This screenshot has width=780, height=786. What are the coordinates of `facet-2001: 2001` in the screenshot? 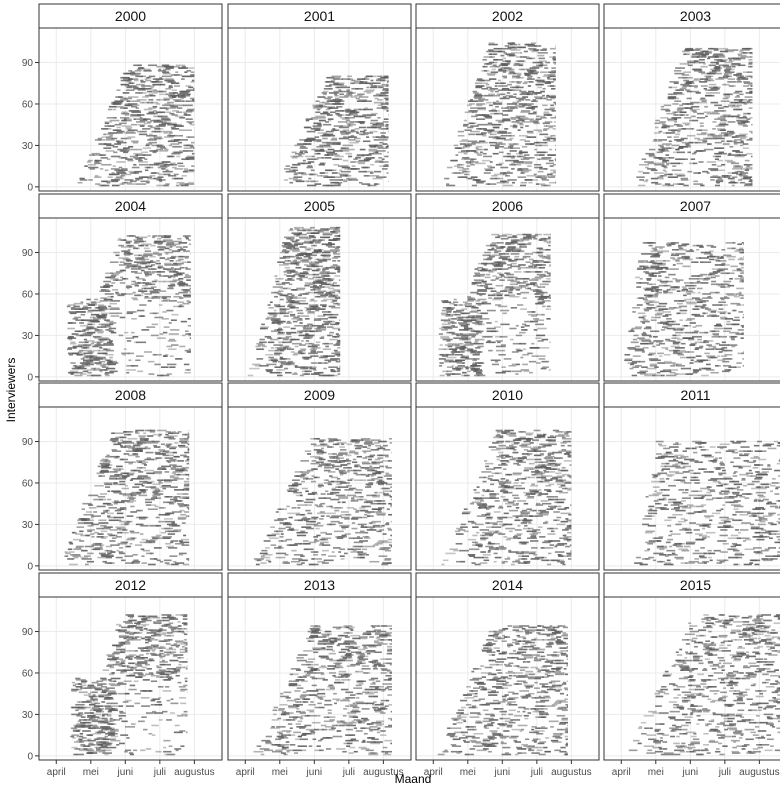 It's located at (319, 97).